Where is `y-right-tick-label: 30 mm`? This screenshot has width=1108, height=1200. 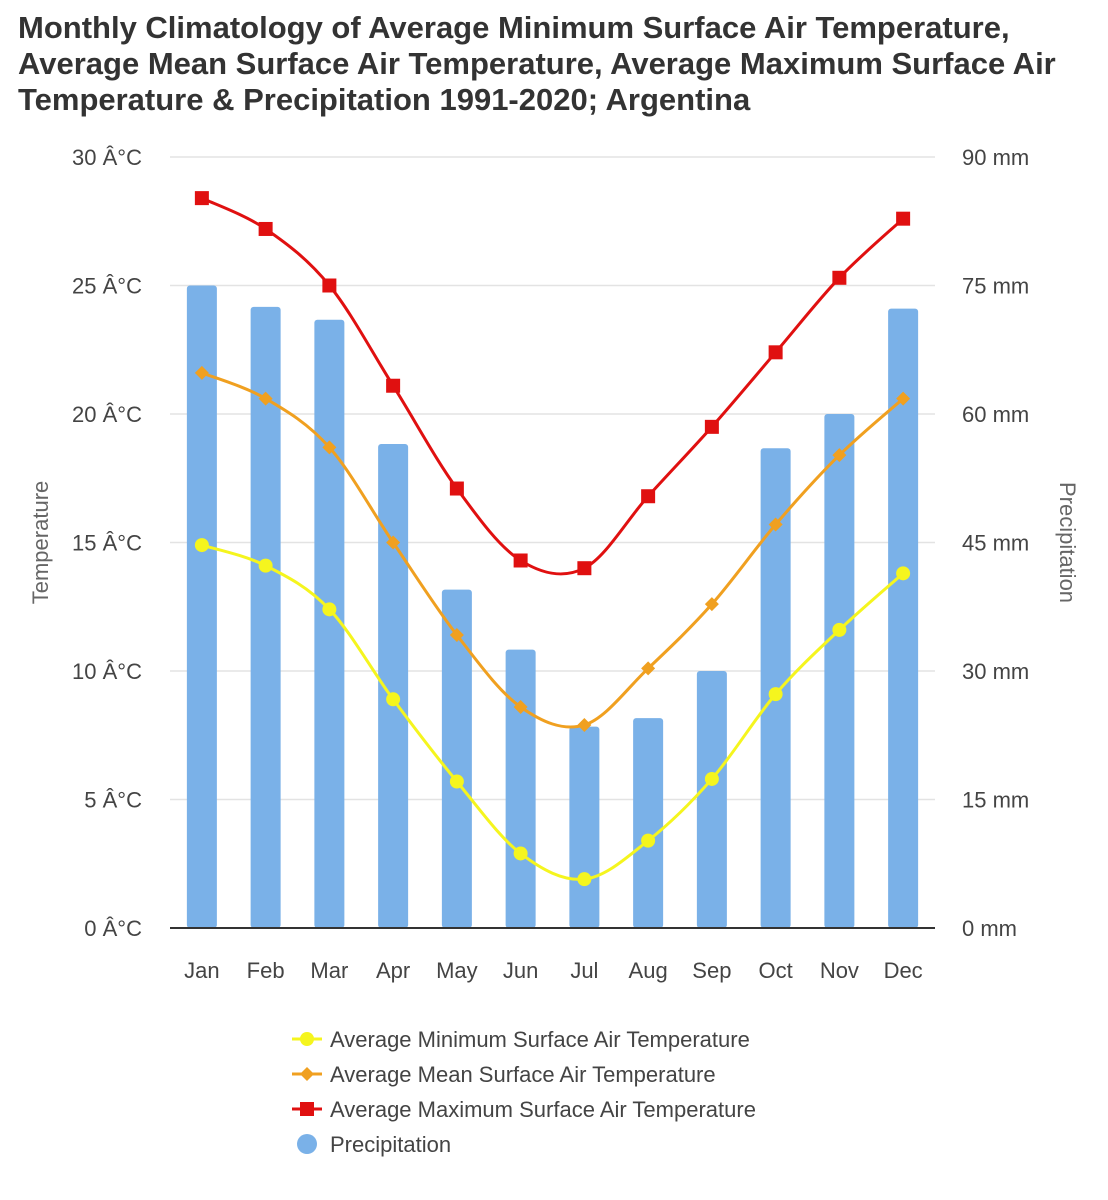 y-right-tick-label: 30 mm is located at coordinates (995, 671).